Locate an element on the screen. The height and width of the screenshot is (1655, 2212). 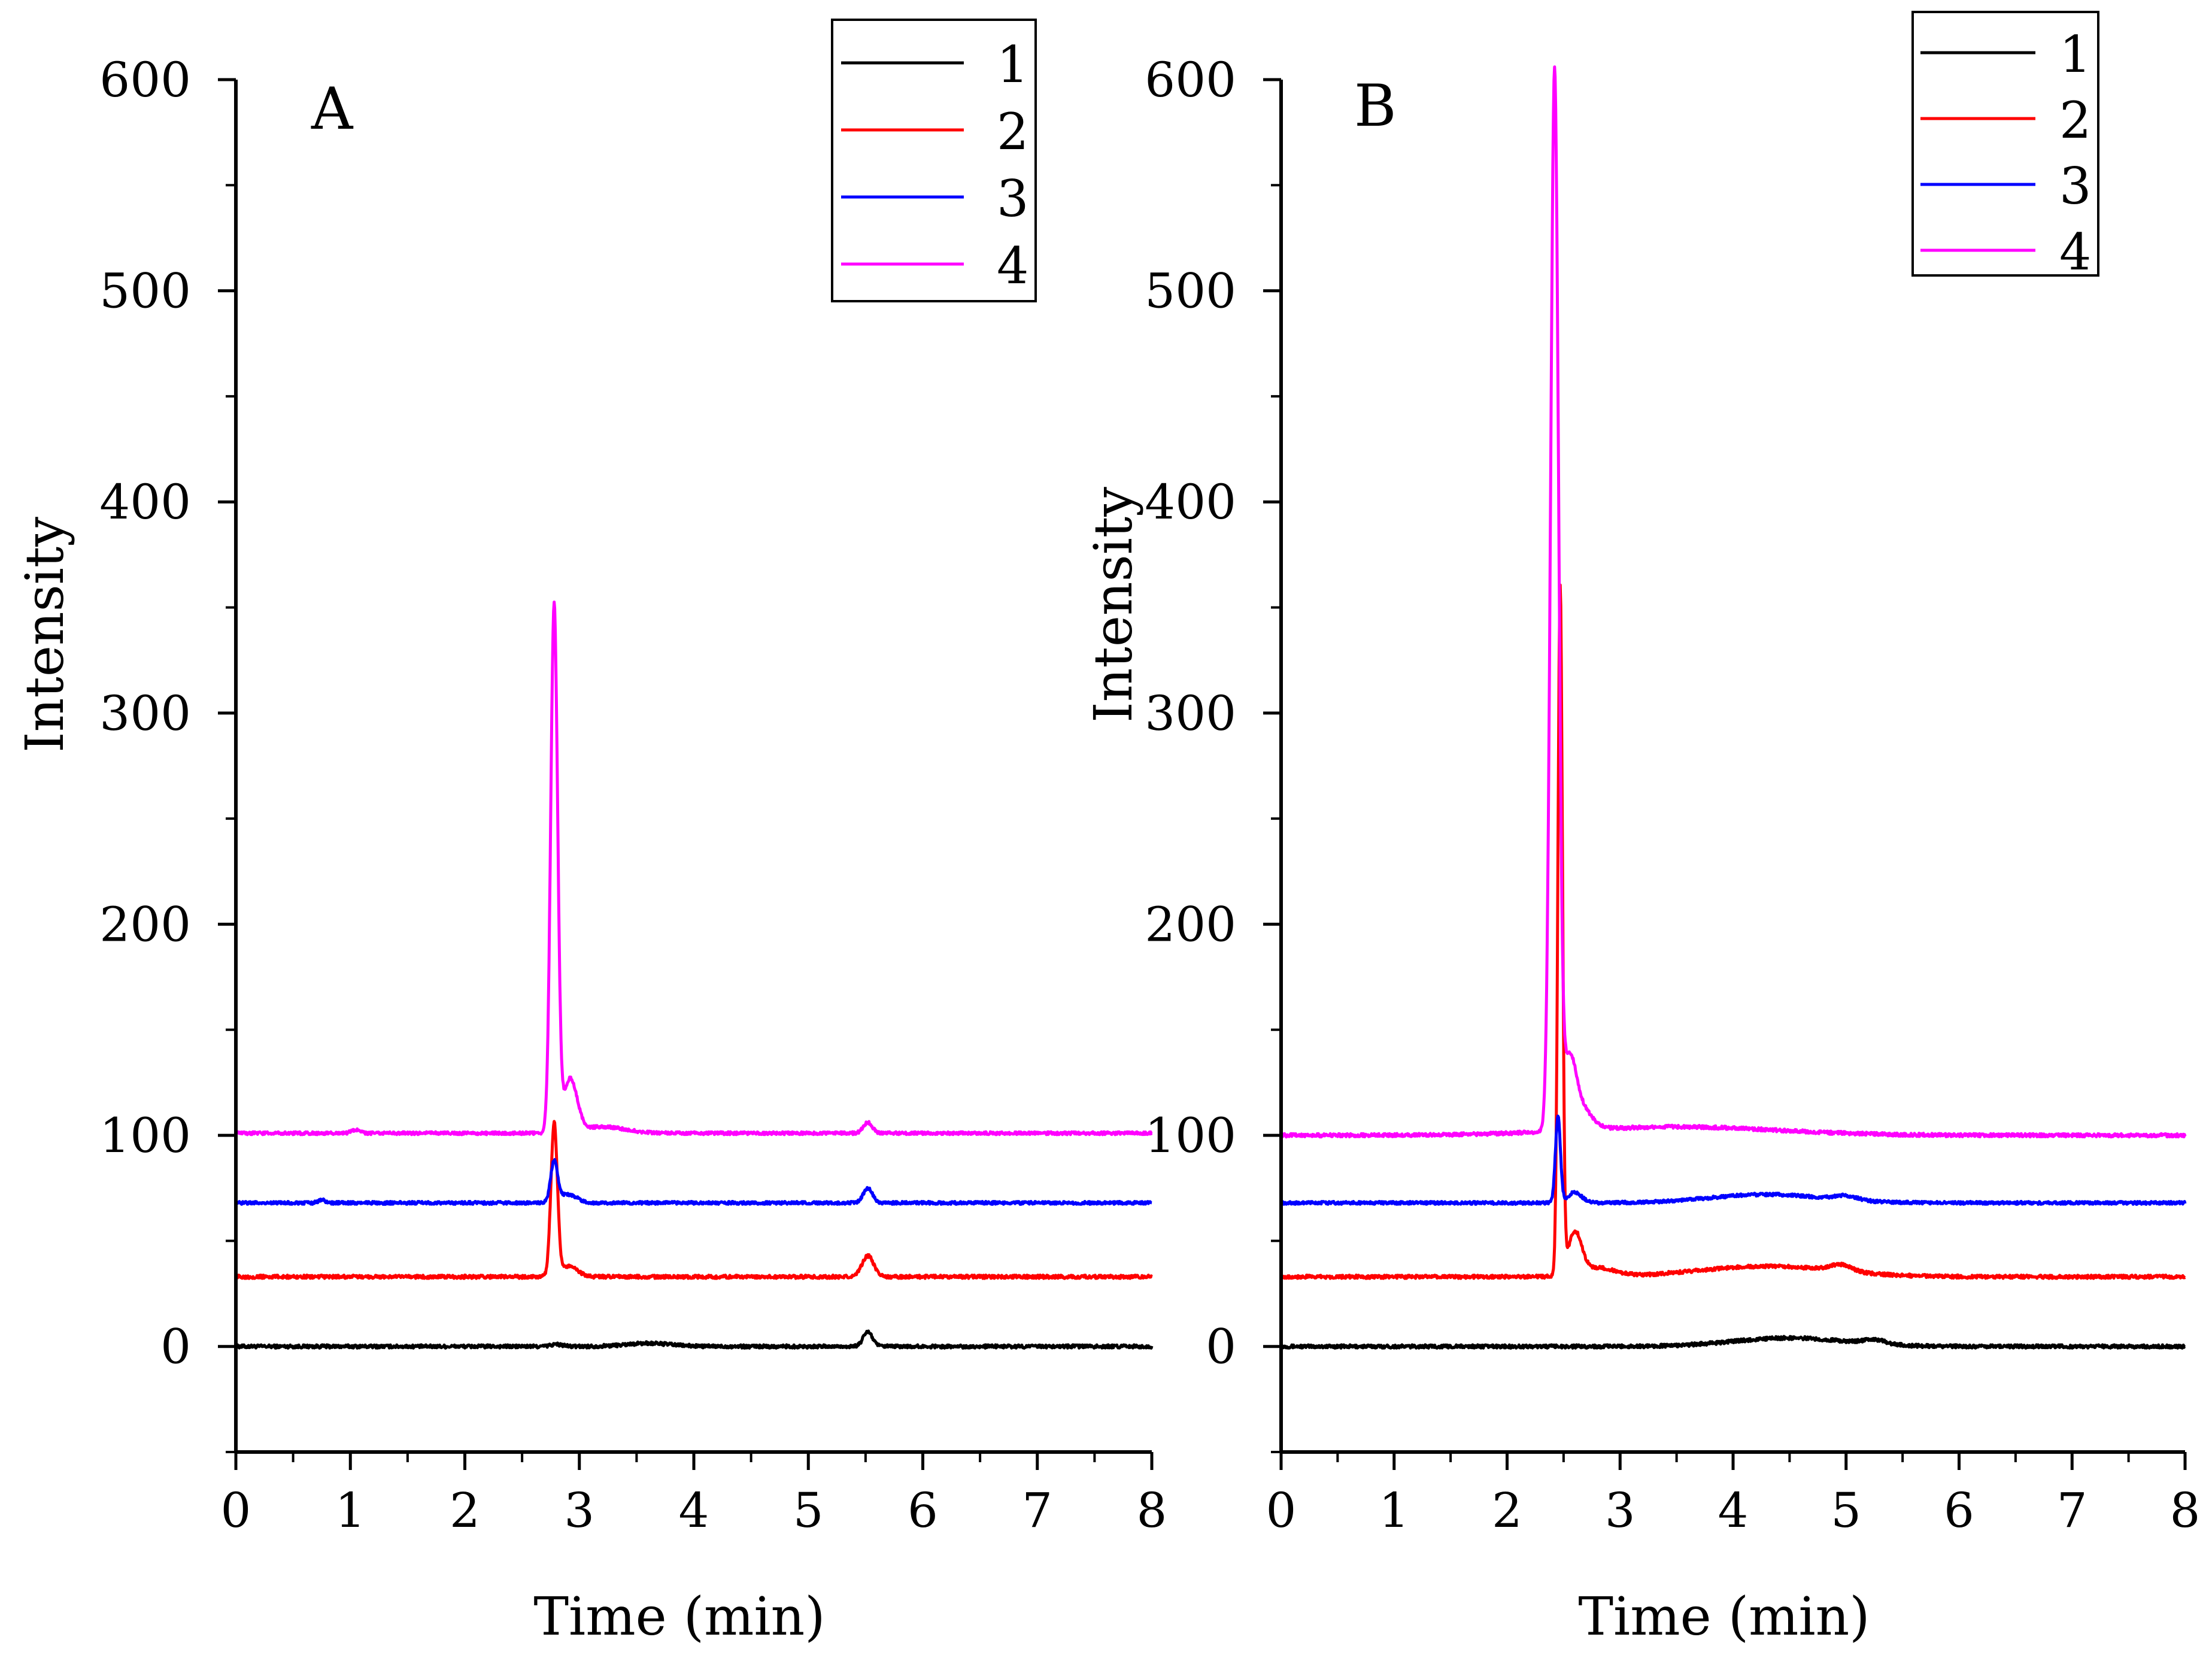
panel-label: A is located at coordinates (332, 109).